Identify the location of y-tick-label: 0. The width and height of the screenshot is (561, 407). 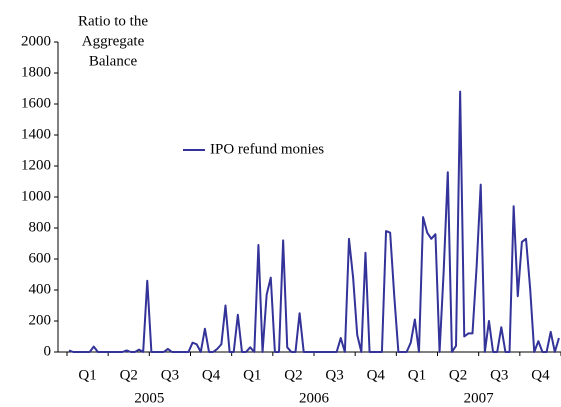
(48, 351).